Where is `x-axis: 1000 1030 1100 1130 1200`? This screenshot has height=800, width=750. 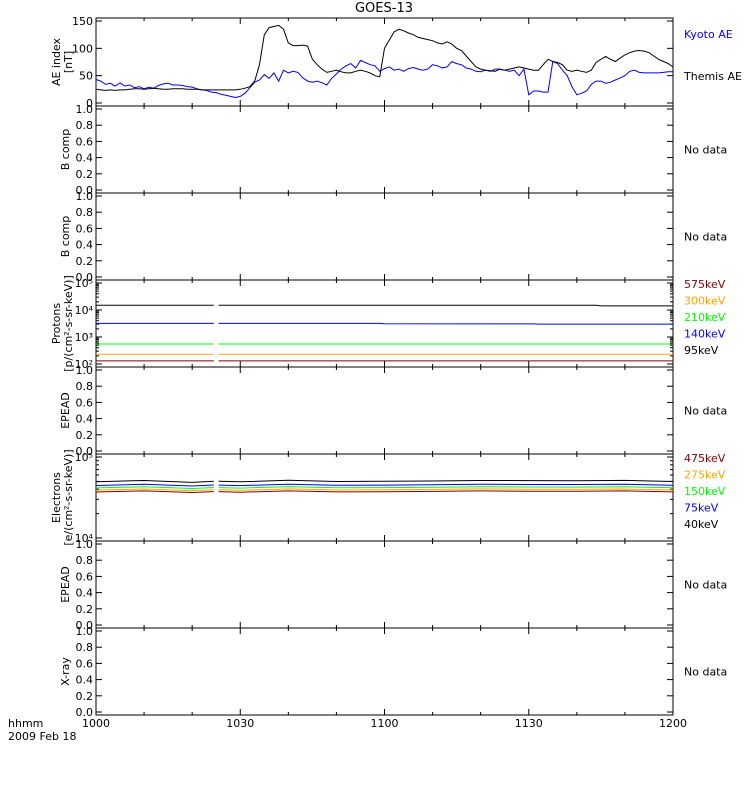 x-axis: 1000 1030 1100 1130 1200 is located at coordinates (384, 723).